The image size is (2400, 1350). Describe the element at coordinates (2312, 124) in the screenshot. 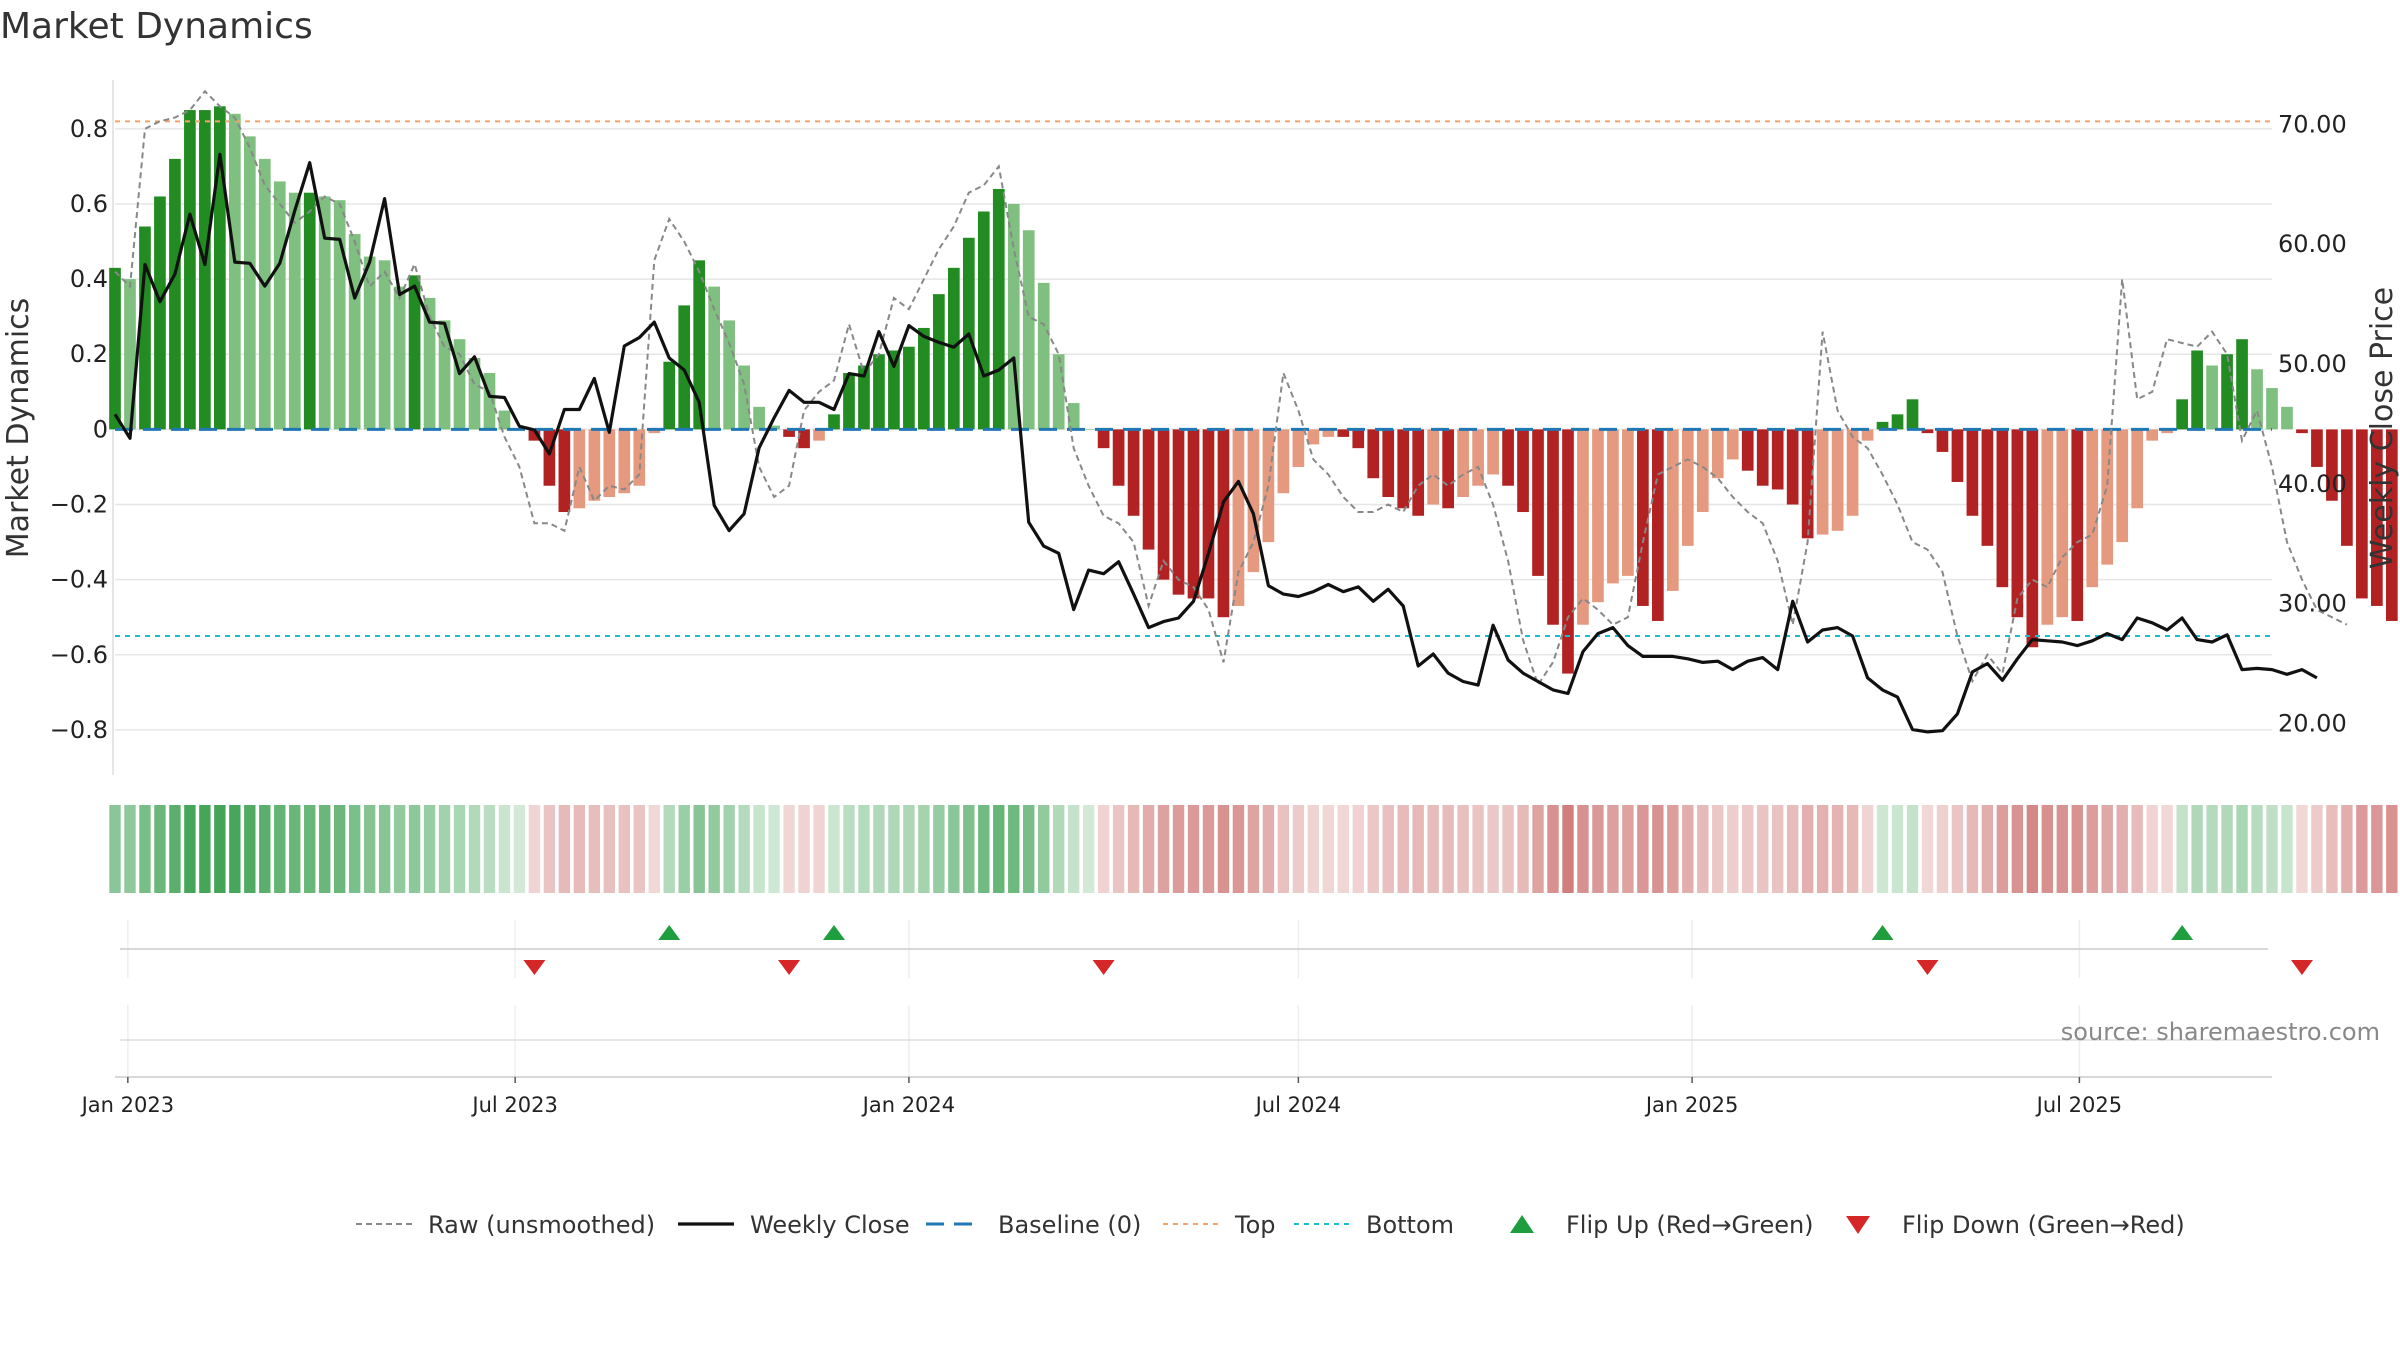

I see `y2-tick-label: 70.00` at that location.